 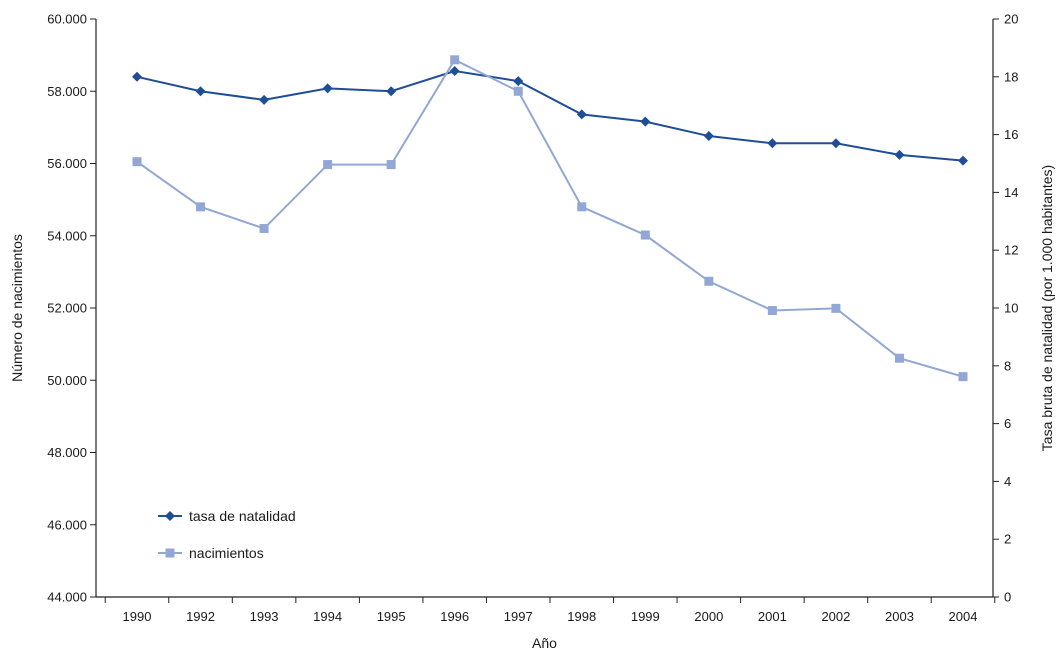 I want to click on x-tick-label: 1990, so click(x=137, y=616).